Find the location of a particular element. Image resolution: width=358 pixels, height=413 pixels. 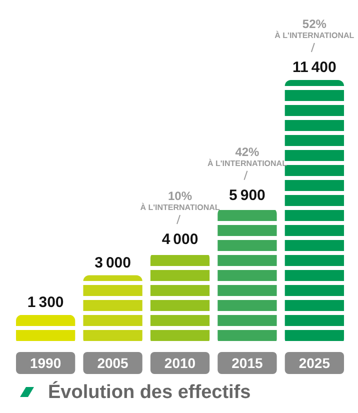

x-tick-label: 2005 is located at coordinates (113, 363).